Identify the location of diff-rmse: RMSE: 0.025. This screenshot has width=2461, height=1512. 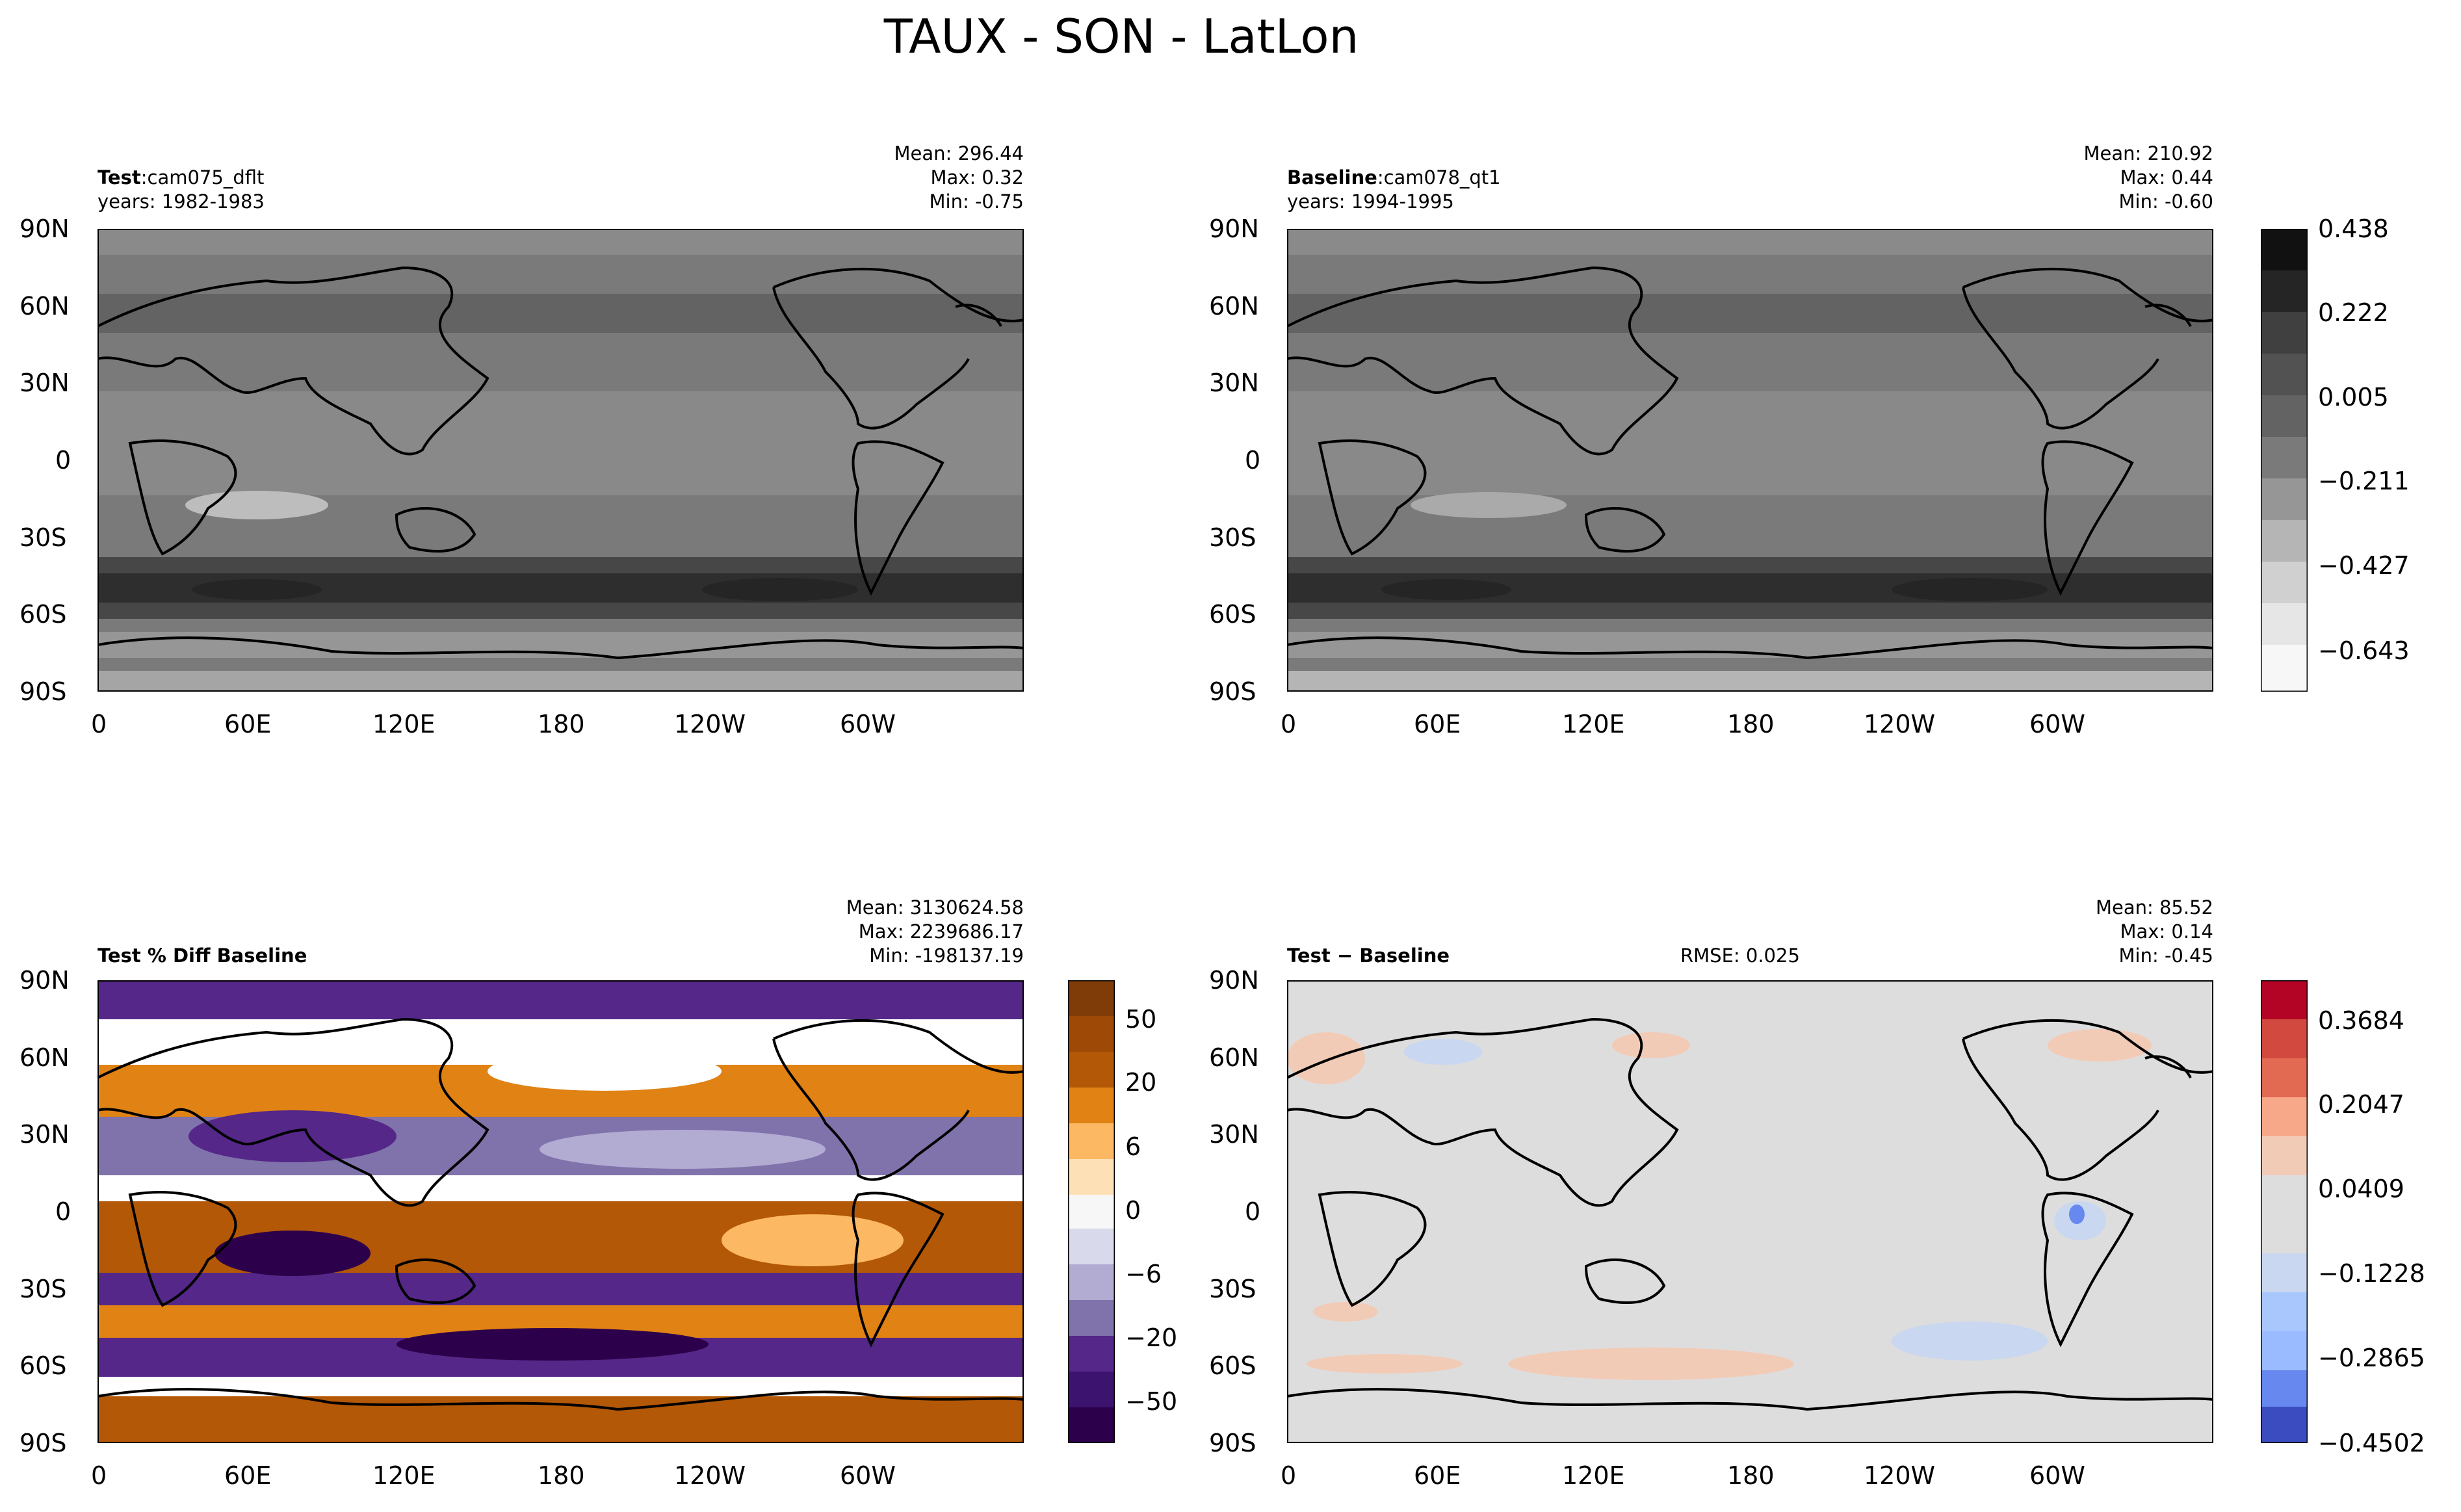
(1740, 956).